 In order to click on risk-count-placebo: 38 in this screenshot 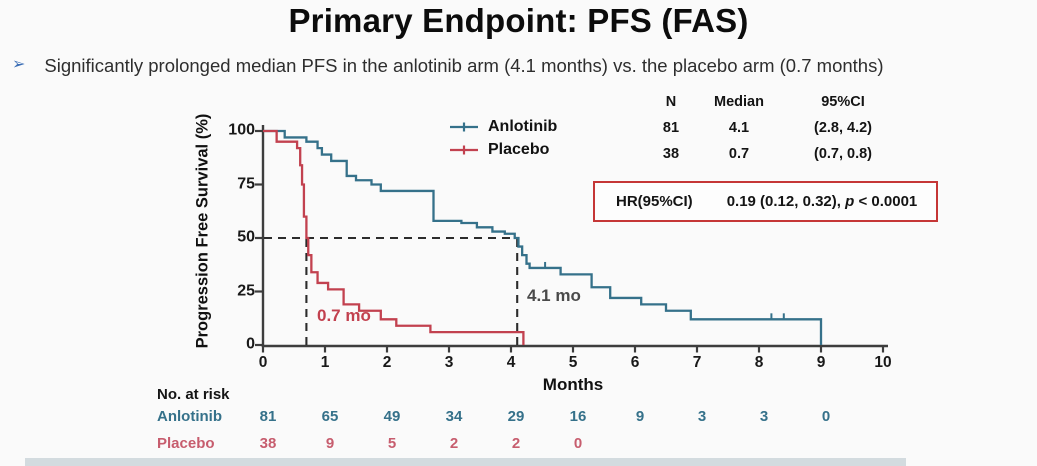, I will do `click(268, 443)`.